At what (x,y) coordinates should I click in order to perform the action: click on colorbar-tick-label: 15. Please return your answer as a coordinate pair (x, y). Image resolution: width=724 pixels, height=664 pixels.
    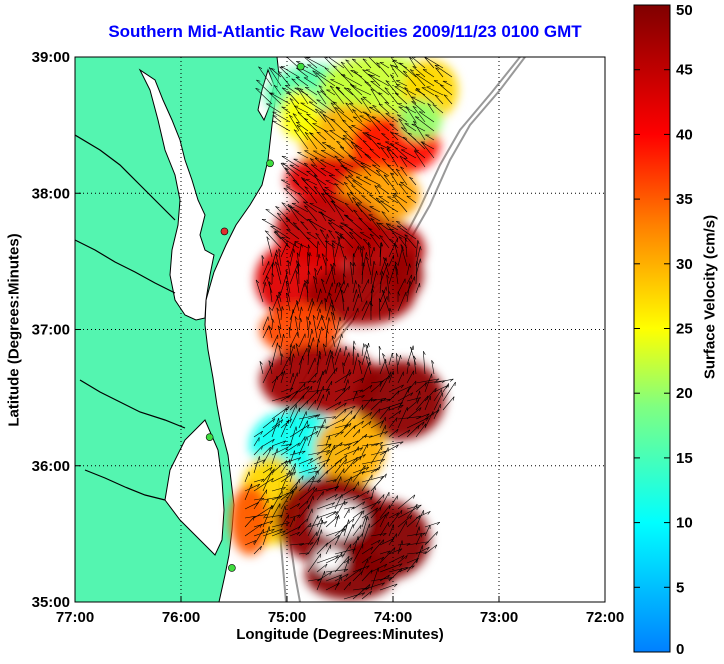
    Looking at the image, I should click on (684, 458).